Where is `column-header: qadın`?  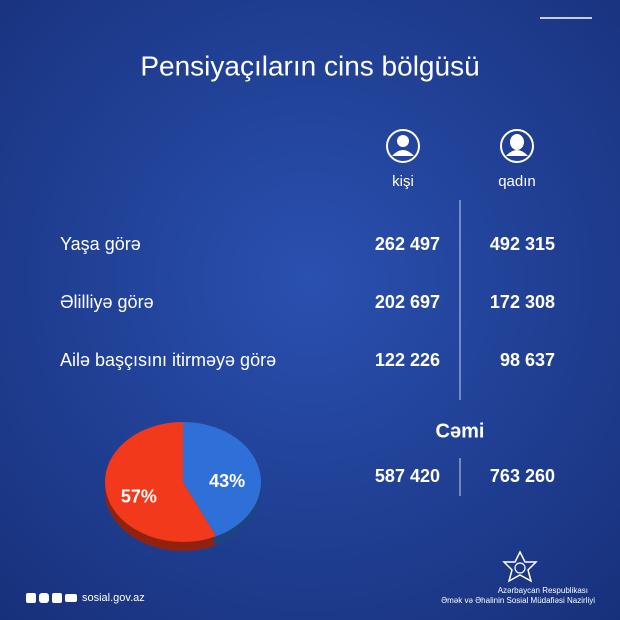 column-header: qadın is located at coordinates (517, 181).